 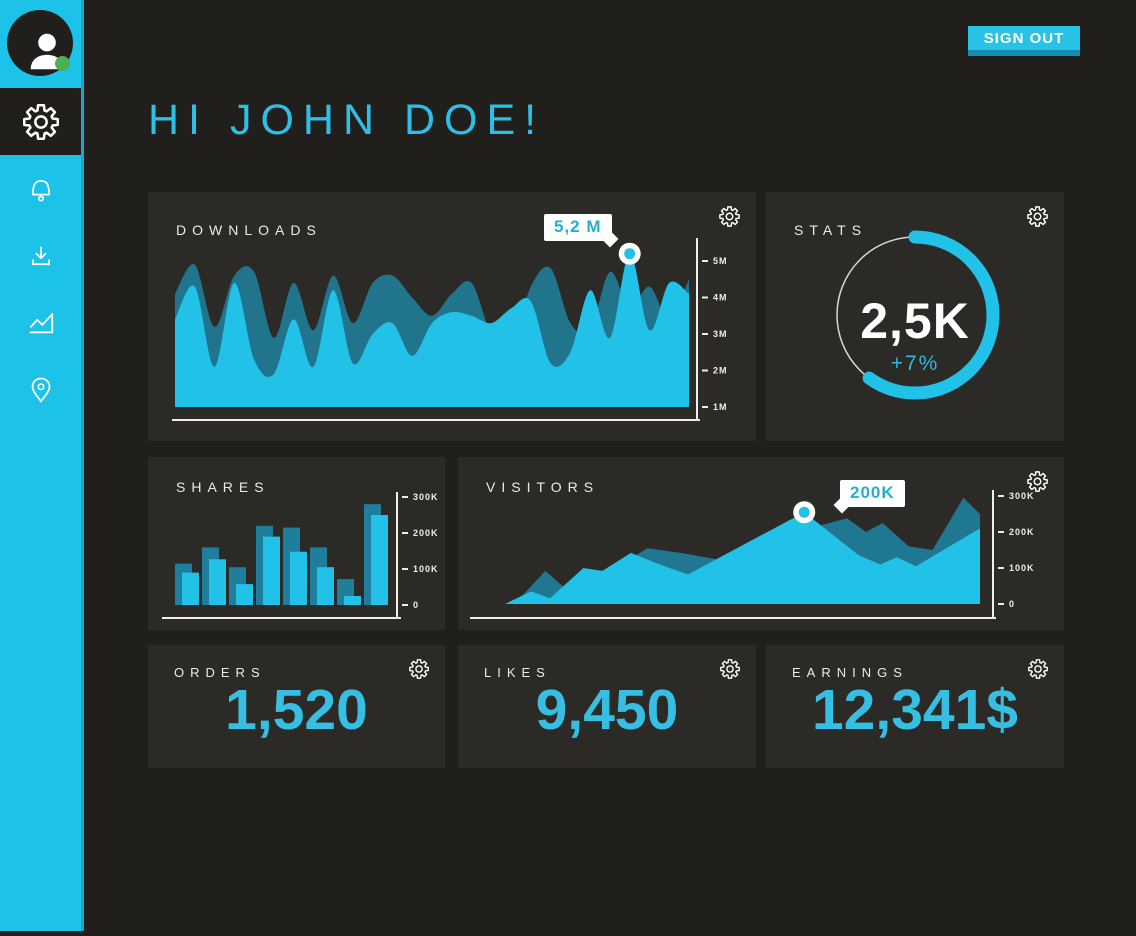 What do you see at coordinates (42, 933) in the screenshot?
I see `sidebar-bottom-strip` at bounding box center [42, 933].